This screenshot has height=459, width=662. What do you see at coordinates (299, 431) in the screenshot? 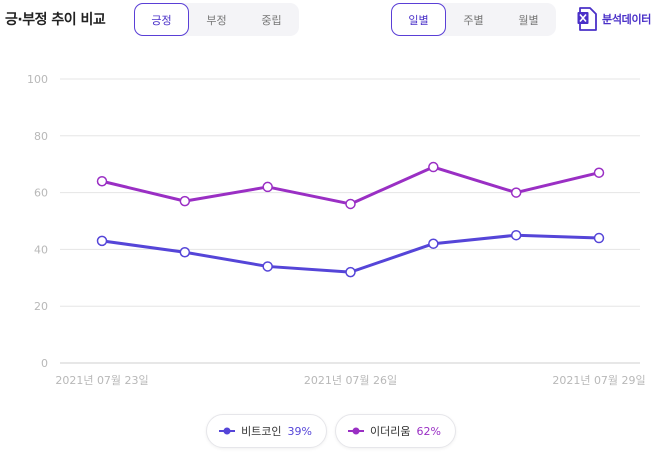
I see `legend-percent-bitcoin: 39%` at bounding box center [299, 431].